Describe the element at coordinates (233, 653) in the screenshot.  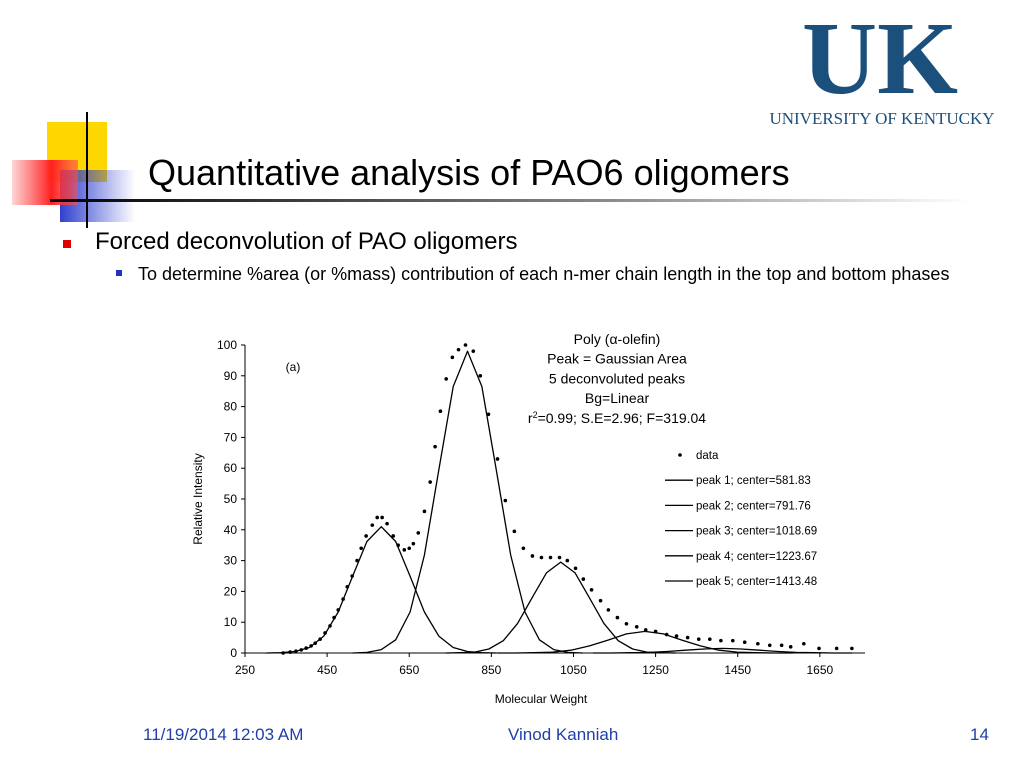
I see `y-tick-label: 0` at that location.